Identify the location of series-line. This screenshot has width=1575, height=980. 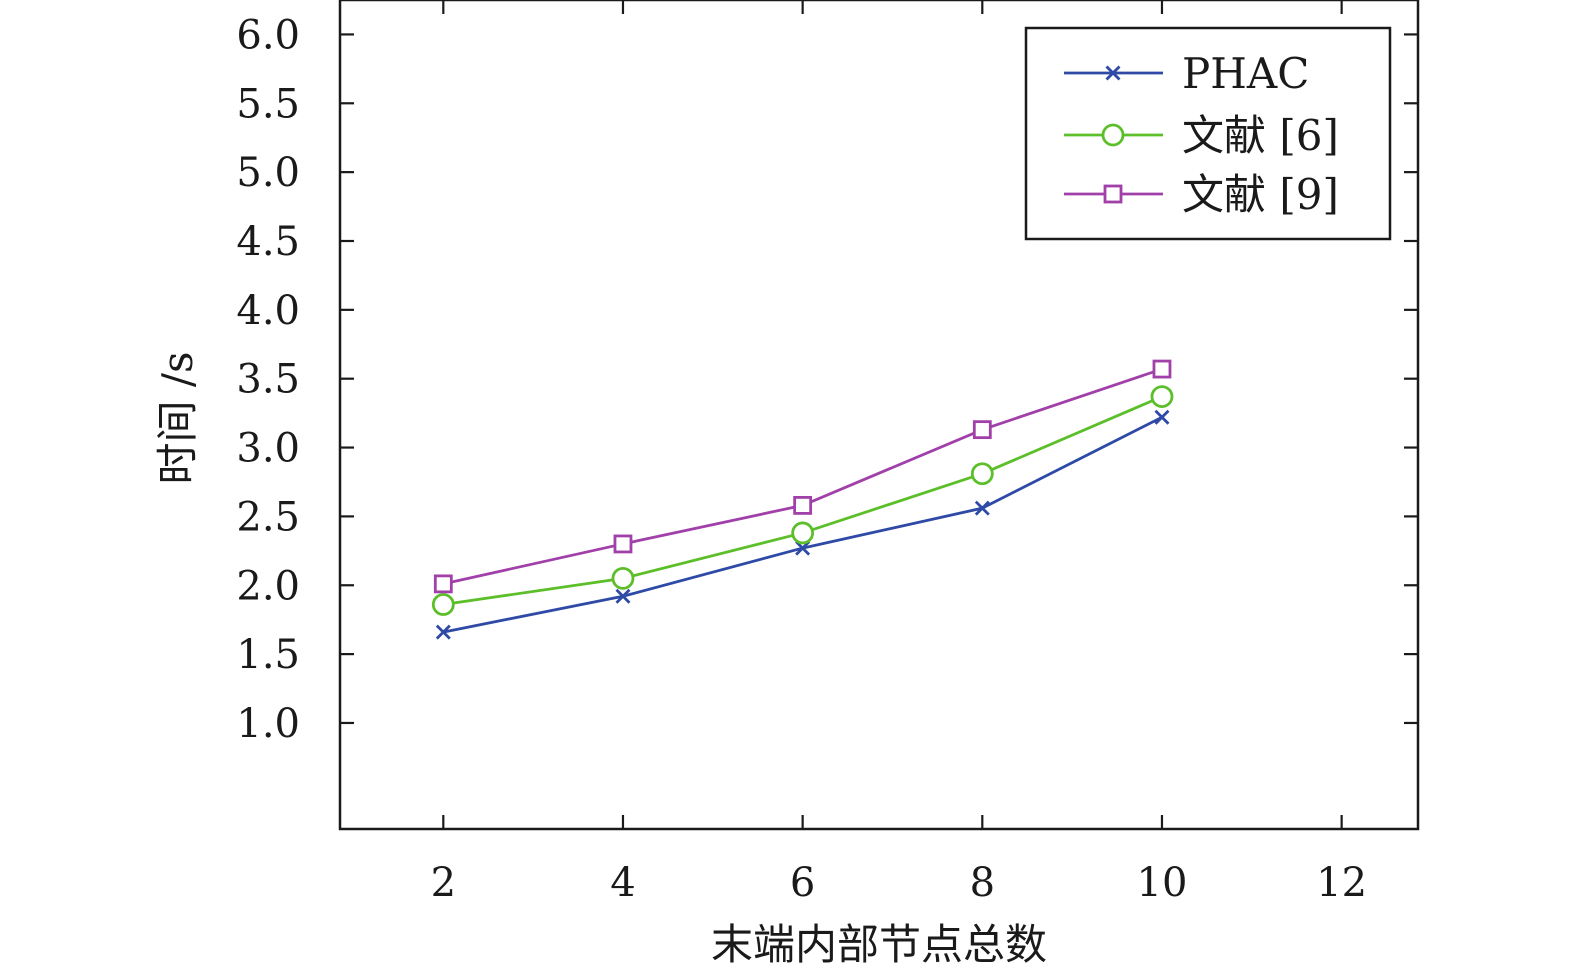
(803, 476).